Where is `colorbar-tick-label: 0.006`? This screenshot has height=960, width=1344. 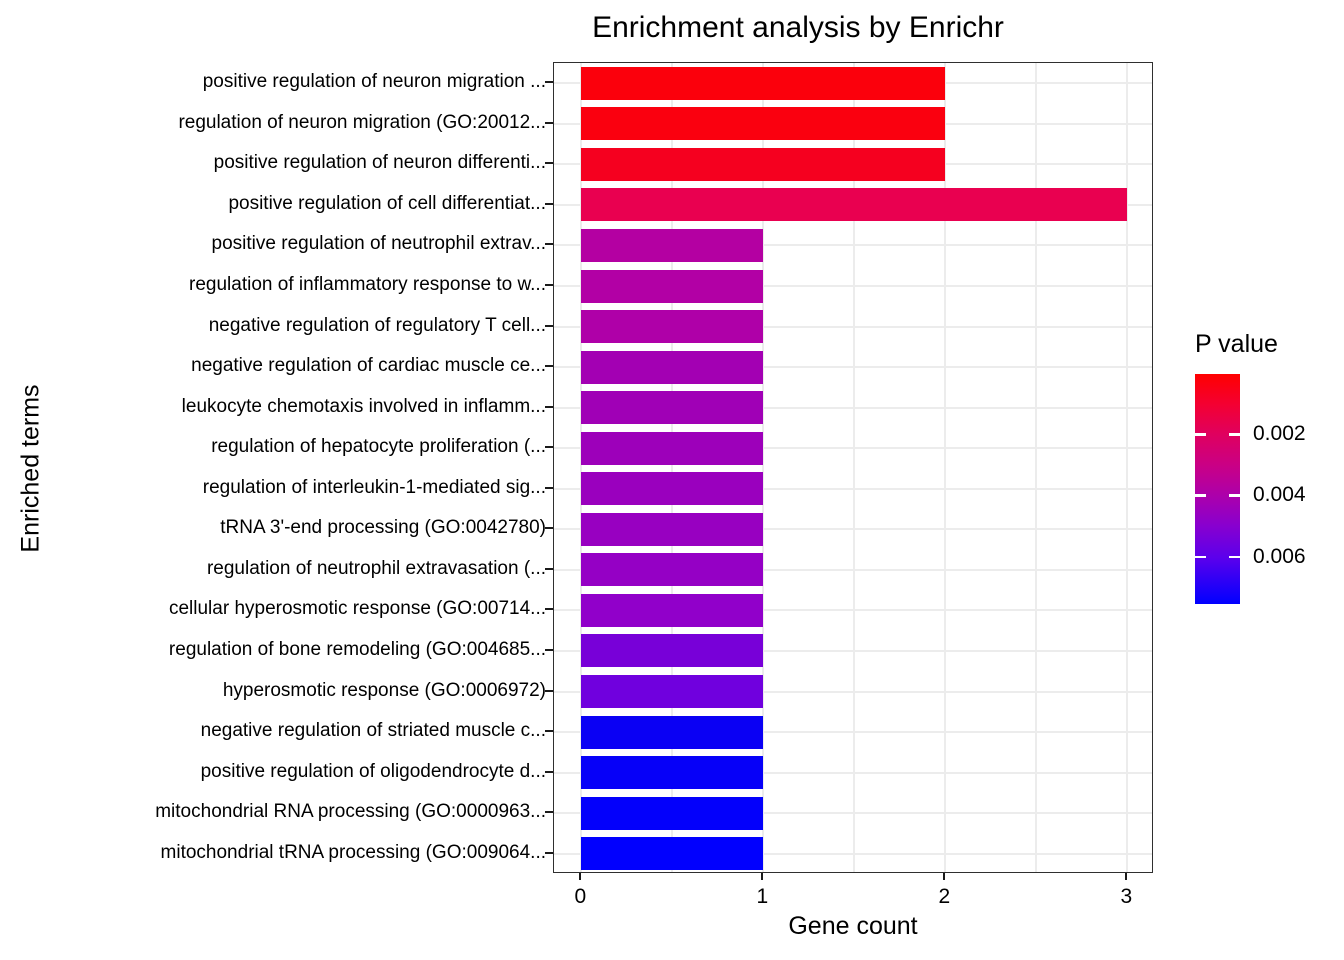 colorbar-tick-label: 0.006 is located at coordinates (1279, 556).